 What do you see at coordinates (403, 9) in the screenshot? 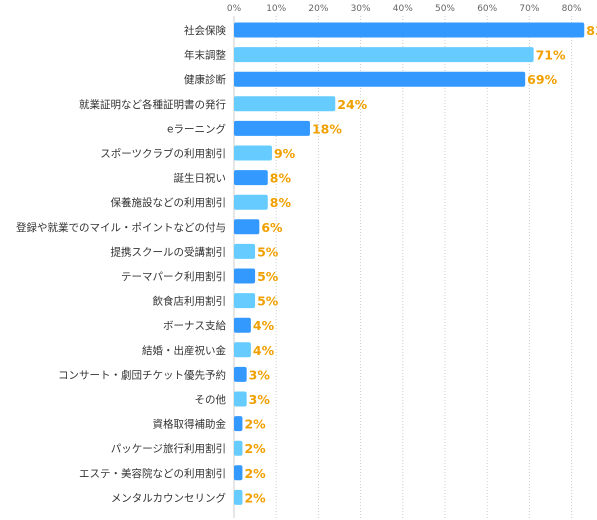
I see `x-tick-label: 40%` at bounding box center [403, 9].